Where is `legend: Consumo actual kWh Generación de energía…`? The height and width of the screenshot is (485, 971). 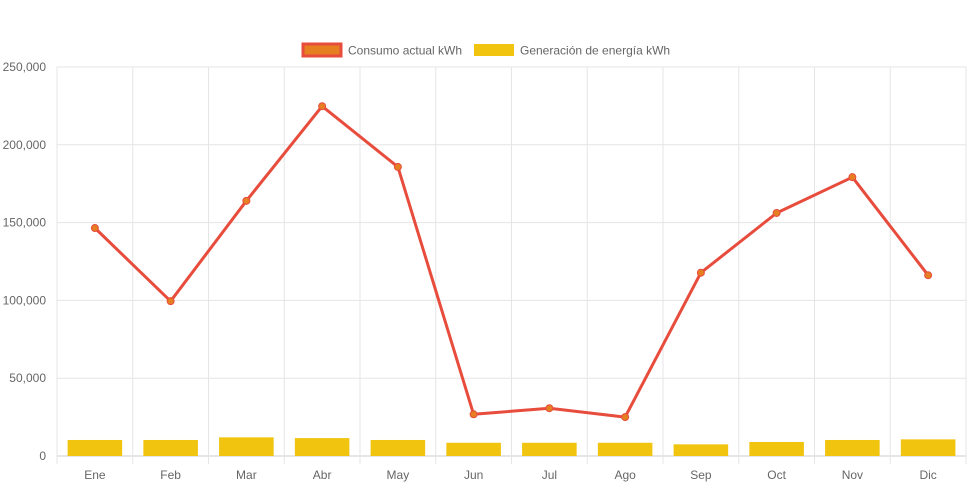
legend: Consumo actual kWh Generación de energía… is located at coordinates (485, 50).